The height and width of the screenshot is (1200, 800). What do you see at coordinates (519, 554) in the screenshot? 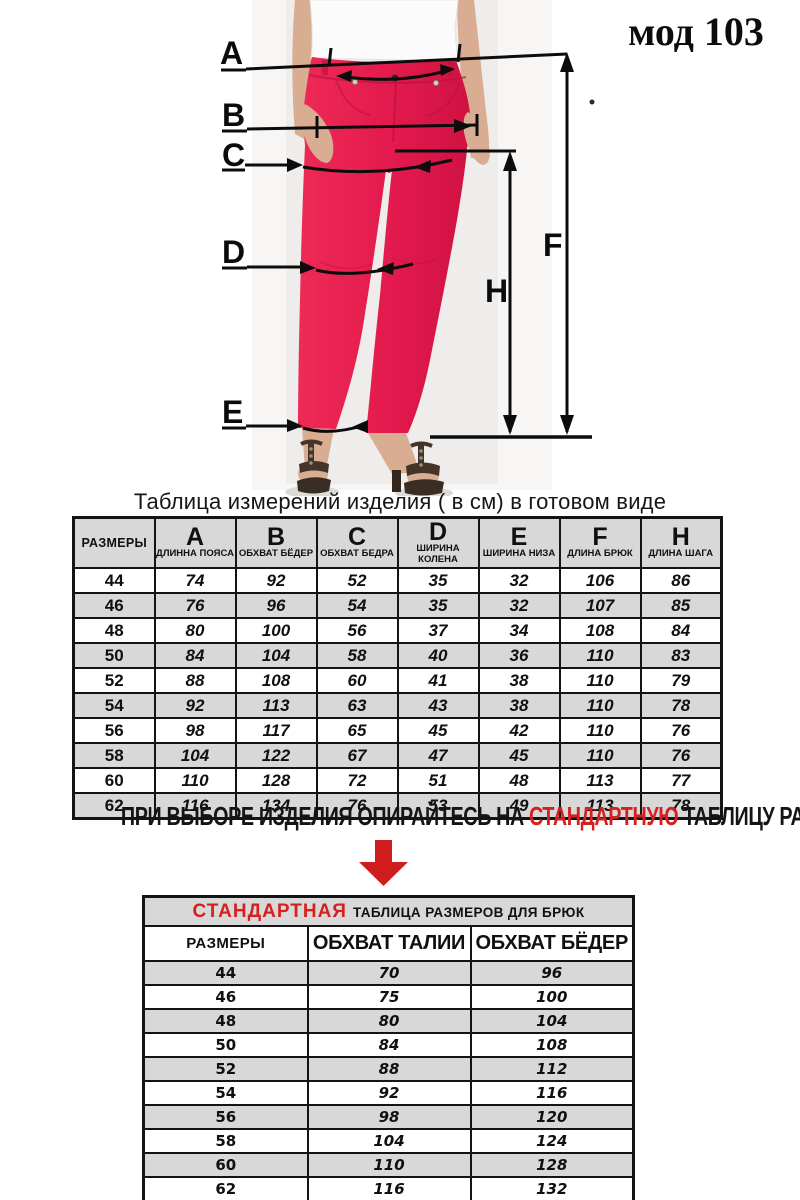
I see `column-name: ШИРИНА НИЗА` at bounding box center [519, 554].